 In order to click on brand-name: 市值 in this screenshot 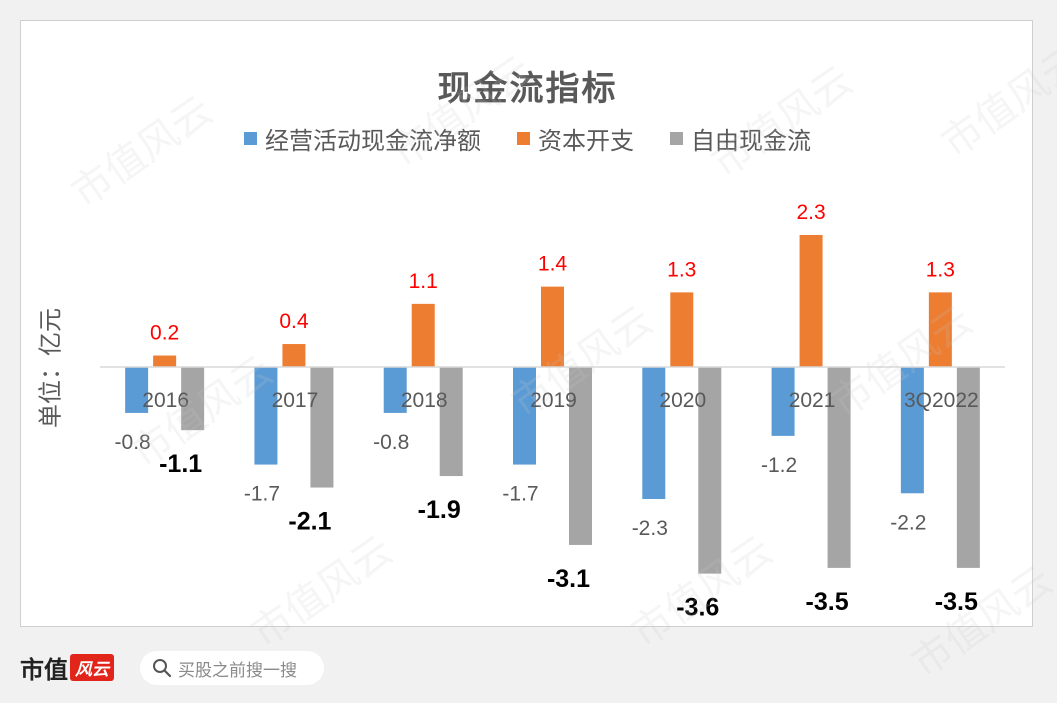, I will do `click(44, 669)`.